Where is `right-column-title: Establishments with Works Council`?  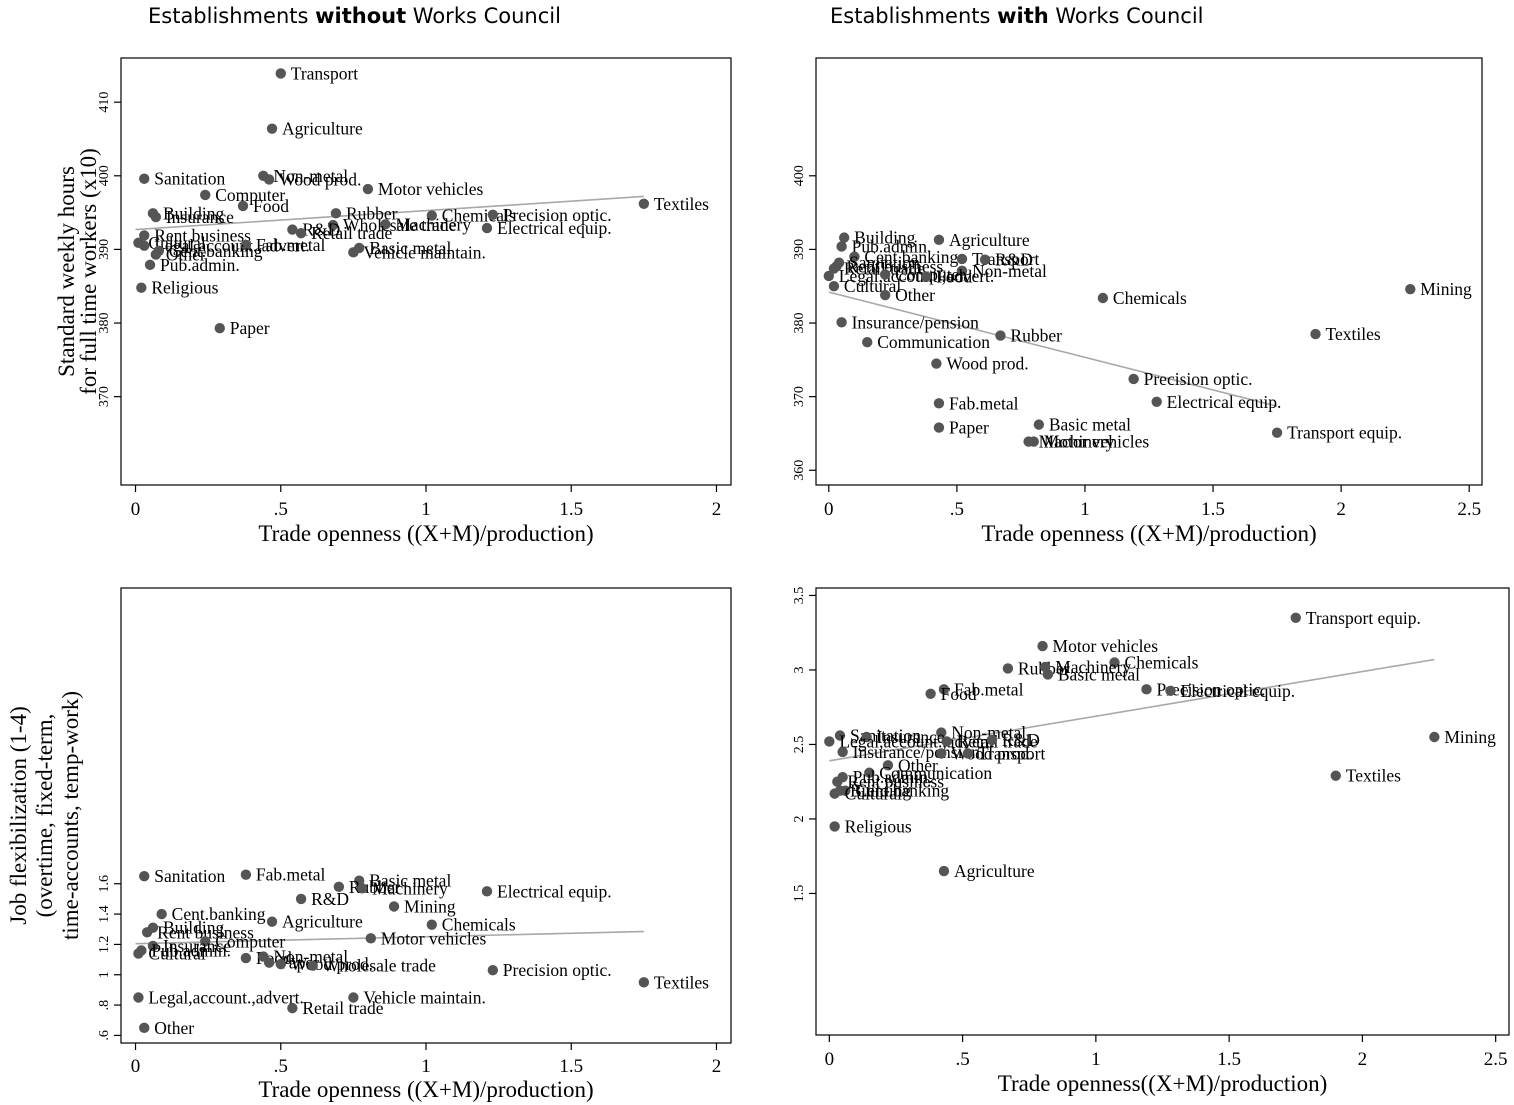
right-column-title: Establishments with Works Council is located at coordinates (1017, 16).